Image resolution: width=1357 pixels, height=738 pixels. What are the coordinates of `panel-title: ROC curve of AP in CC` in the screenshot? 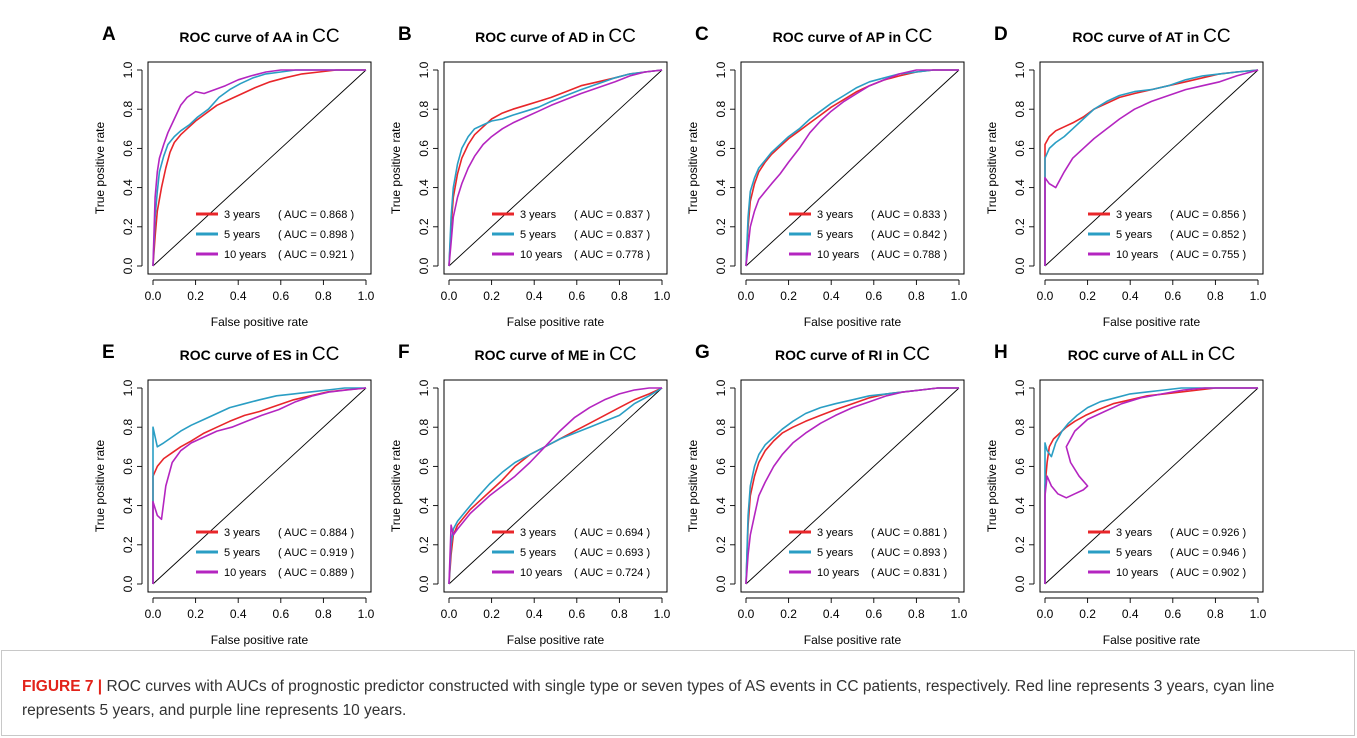 It's located at (853, 36).